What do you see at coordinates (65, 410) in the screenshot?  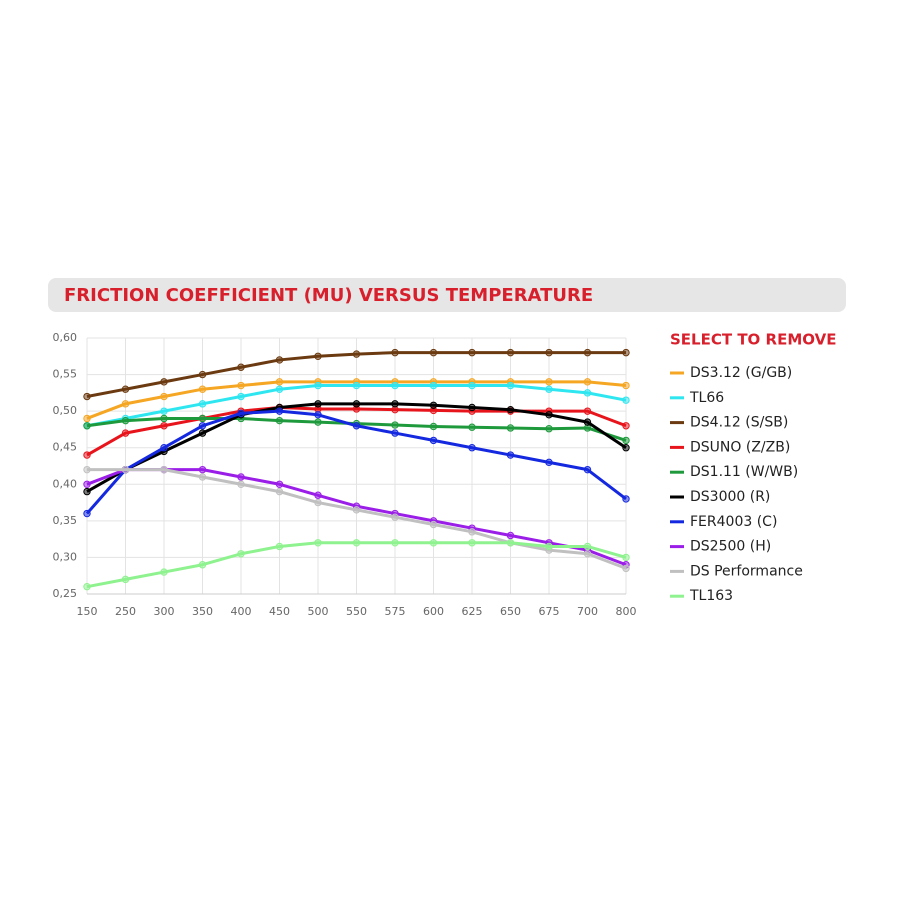 I see `y-tick-label: 0,50` at bounding box center [65, 410].